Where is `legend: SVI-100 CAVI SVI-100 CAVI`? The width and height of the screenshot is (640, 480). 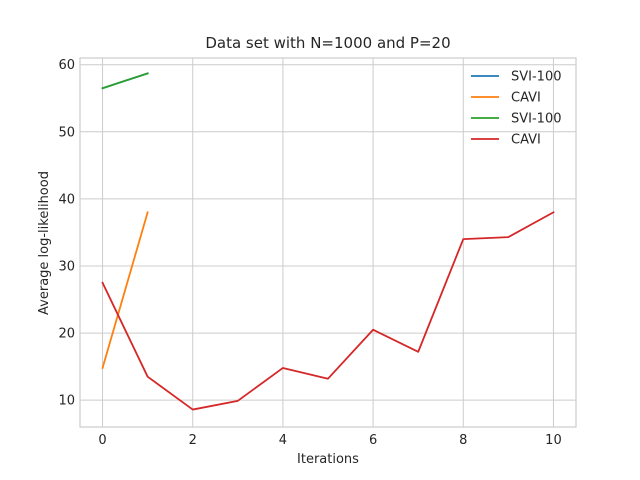
legend: SVI-100 CAVI SVI-100 CAVI is located at coordinates (516, 109).